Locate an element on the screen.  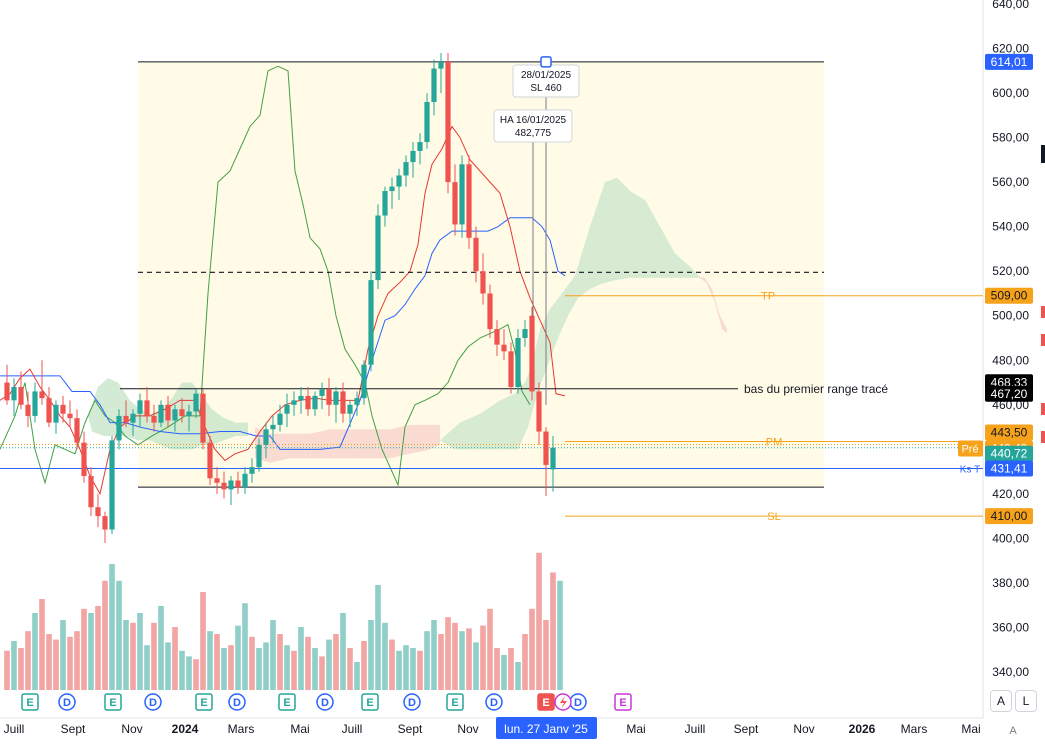
ks-tag: Ks T is located at coordinates (970, 469).